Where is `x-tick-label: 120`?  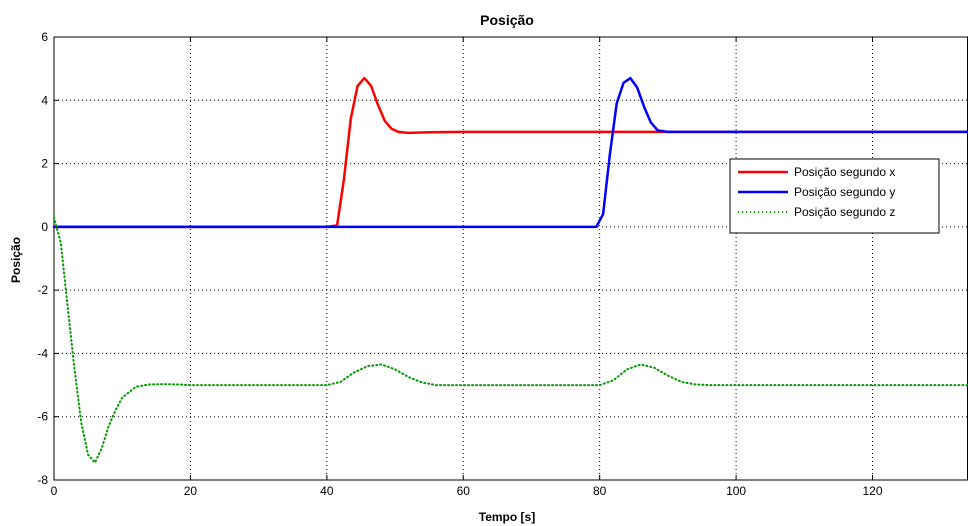 x-tick-label: 120 is located at coordinates (872, 491).